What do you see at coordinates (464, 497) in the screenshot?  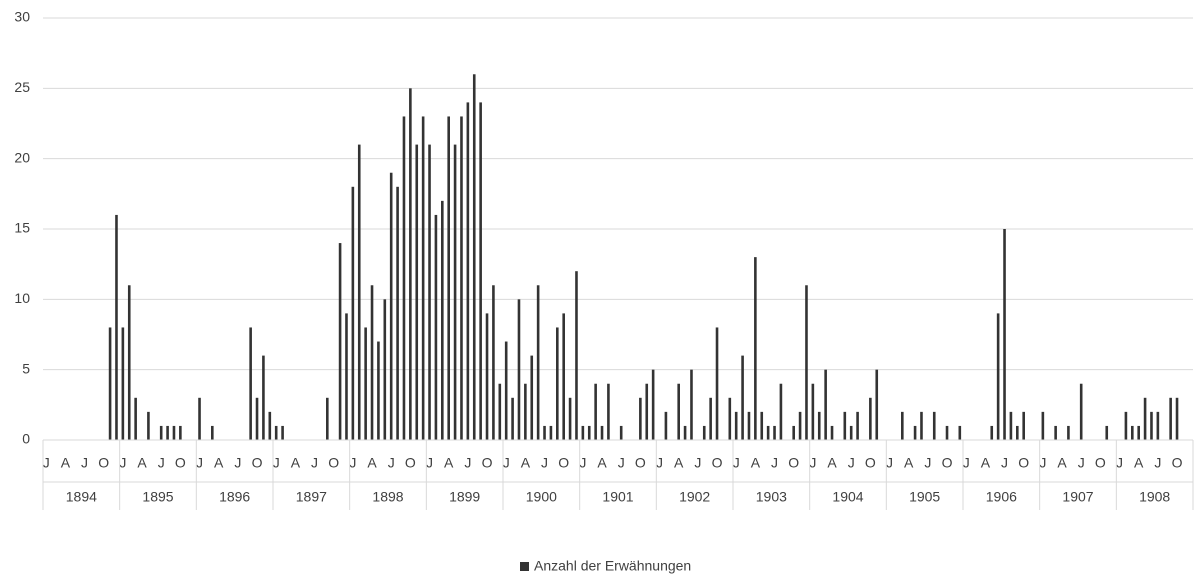 I see `year-label: 1899` at bounding box center [464, 497].